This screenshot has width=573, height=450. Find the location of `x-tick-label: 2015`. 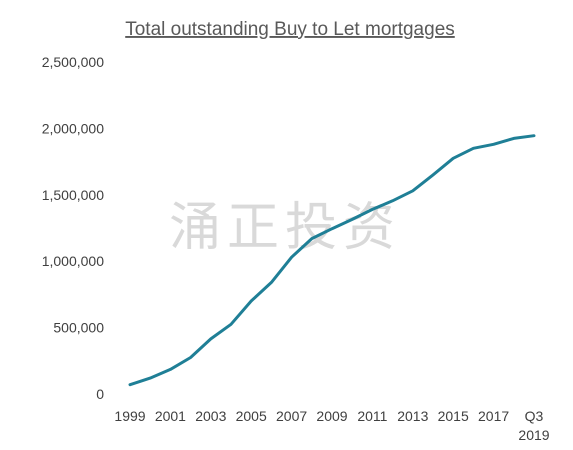

x-tick-label: 2015 is located at coordinates (453, 416).